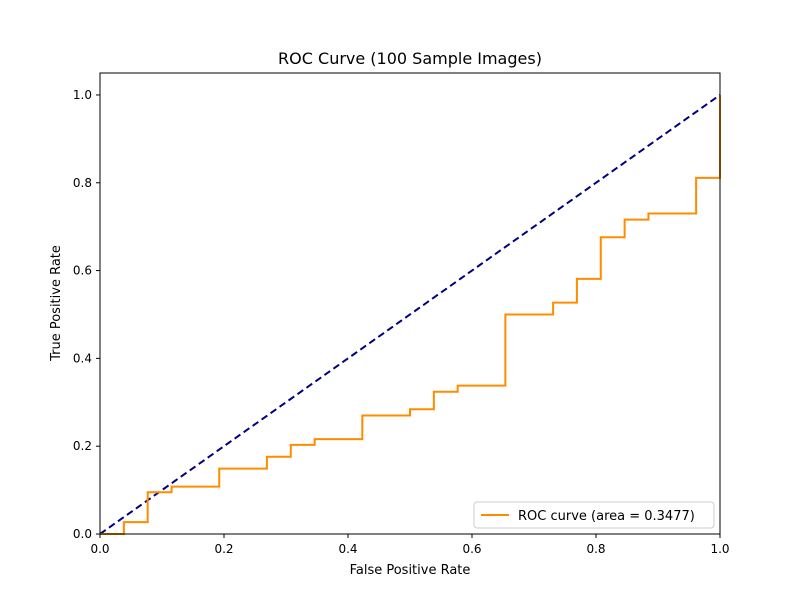 The height and width of the screenshot is (600, 800). I want to click on y-tick-label: 1.0, so click(82, 95).